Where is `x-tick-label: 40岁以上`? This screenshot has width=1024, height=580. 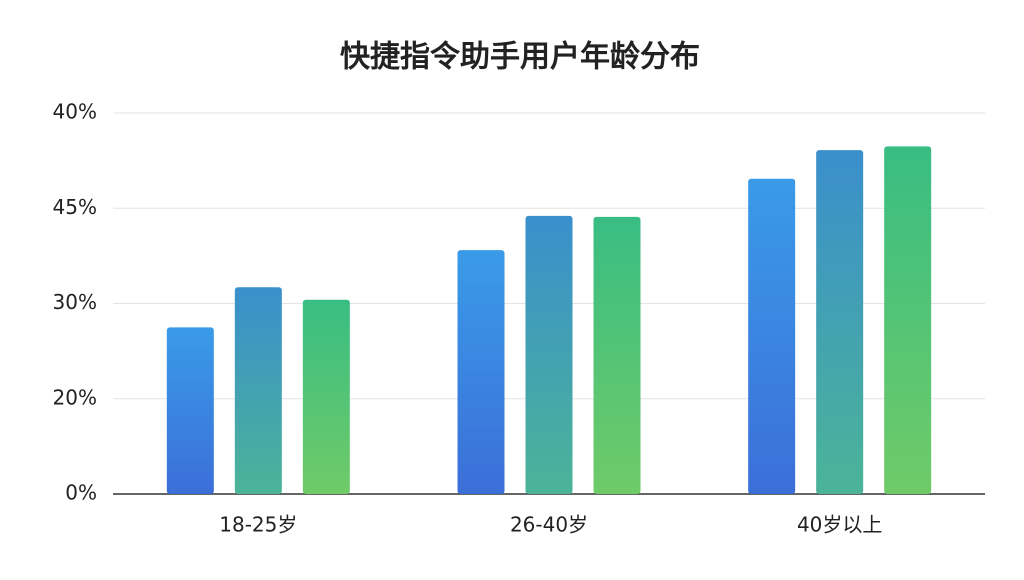
x-tick-label: 40岁以上 is located at coordinates (839, 525).